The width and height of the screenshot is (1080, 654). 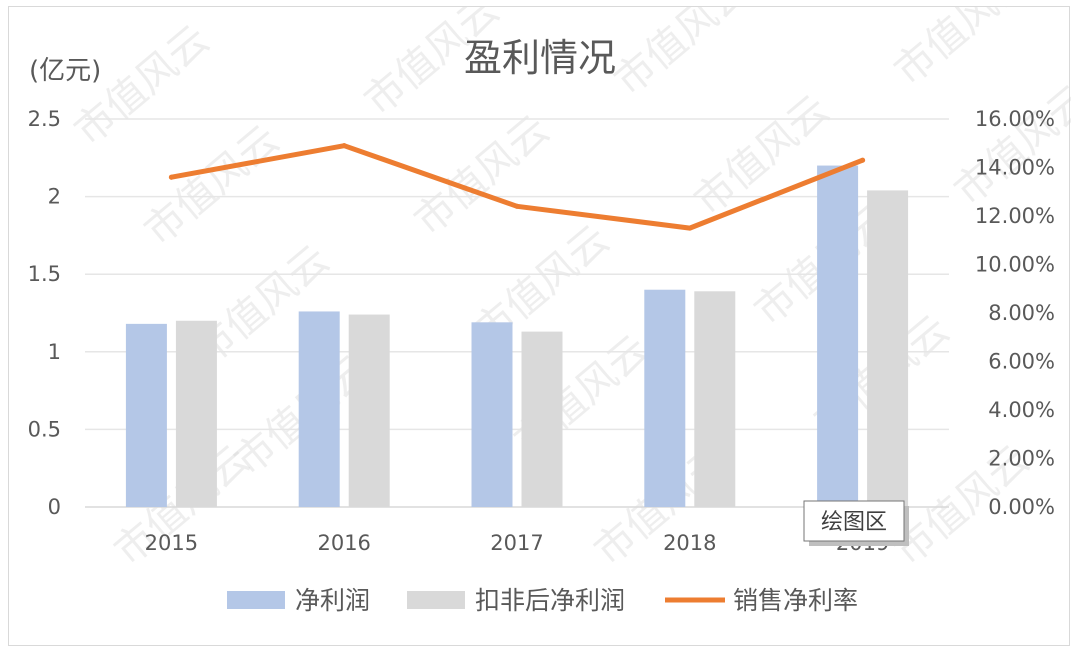 I want to click on line-layer, so click(x=517, y=187).